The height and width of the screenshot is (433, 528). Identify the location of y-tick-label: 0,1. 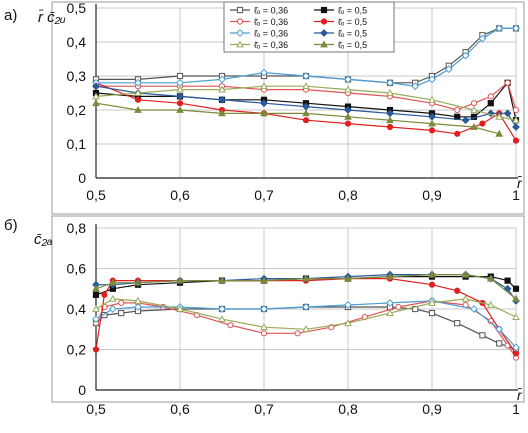
(77, 144).